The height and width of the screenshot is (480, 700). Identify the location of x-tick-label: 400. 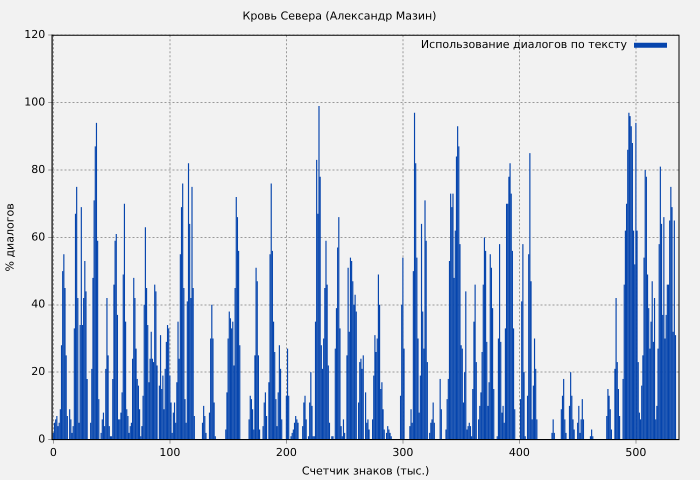
(519, 453).